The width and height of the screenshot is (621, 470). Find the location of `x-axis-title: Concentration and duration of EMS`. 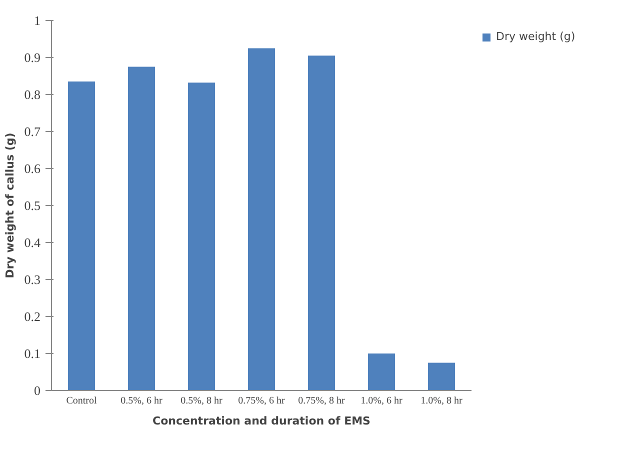

x-axis-title: Concentration and duration of EMS is located at coordinates (261, 421).